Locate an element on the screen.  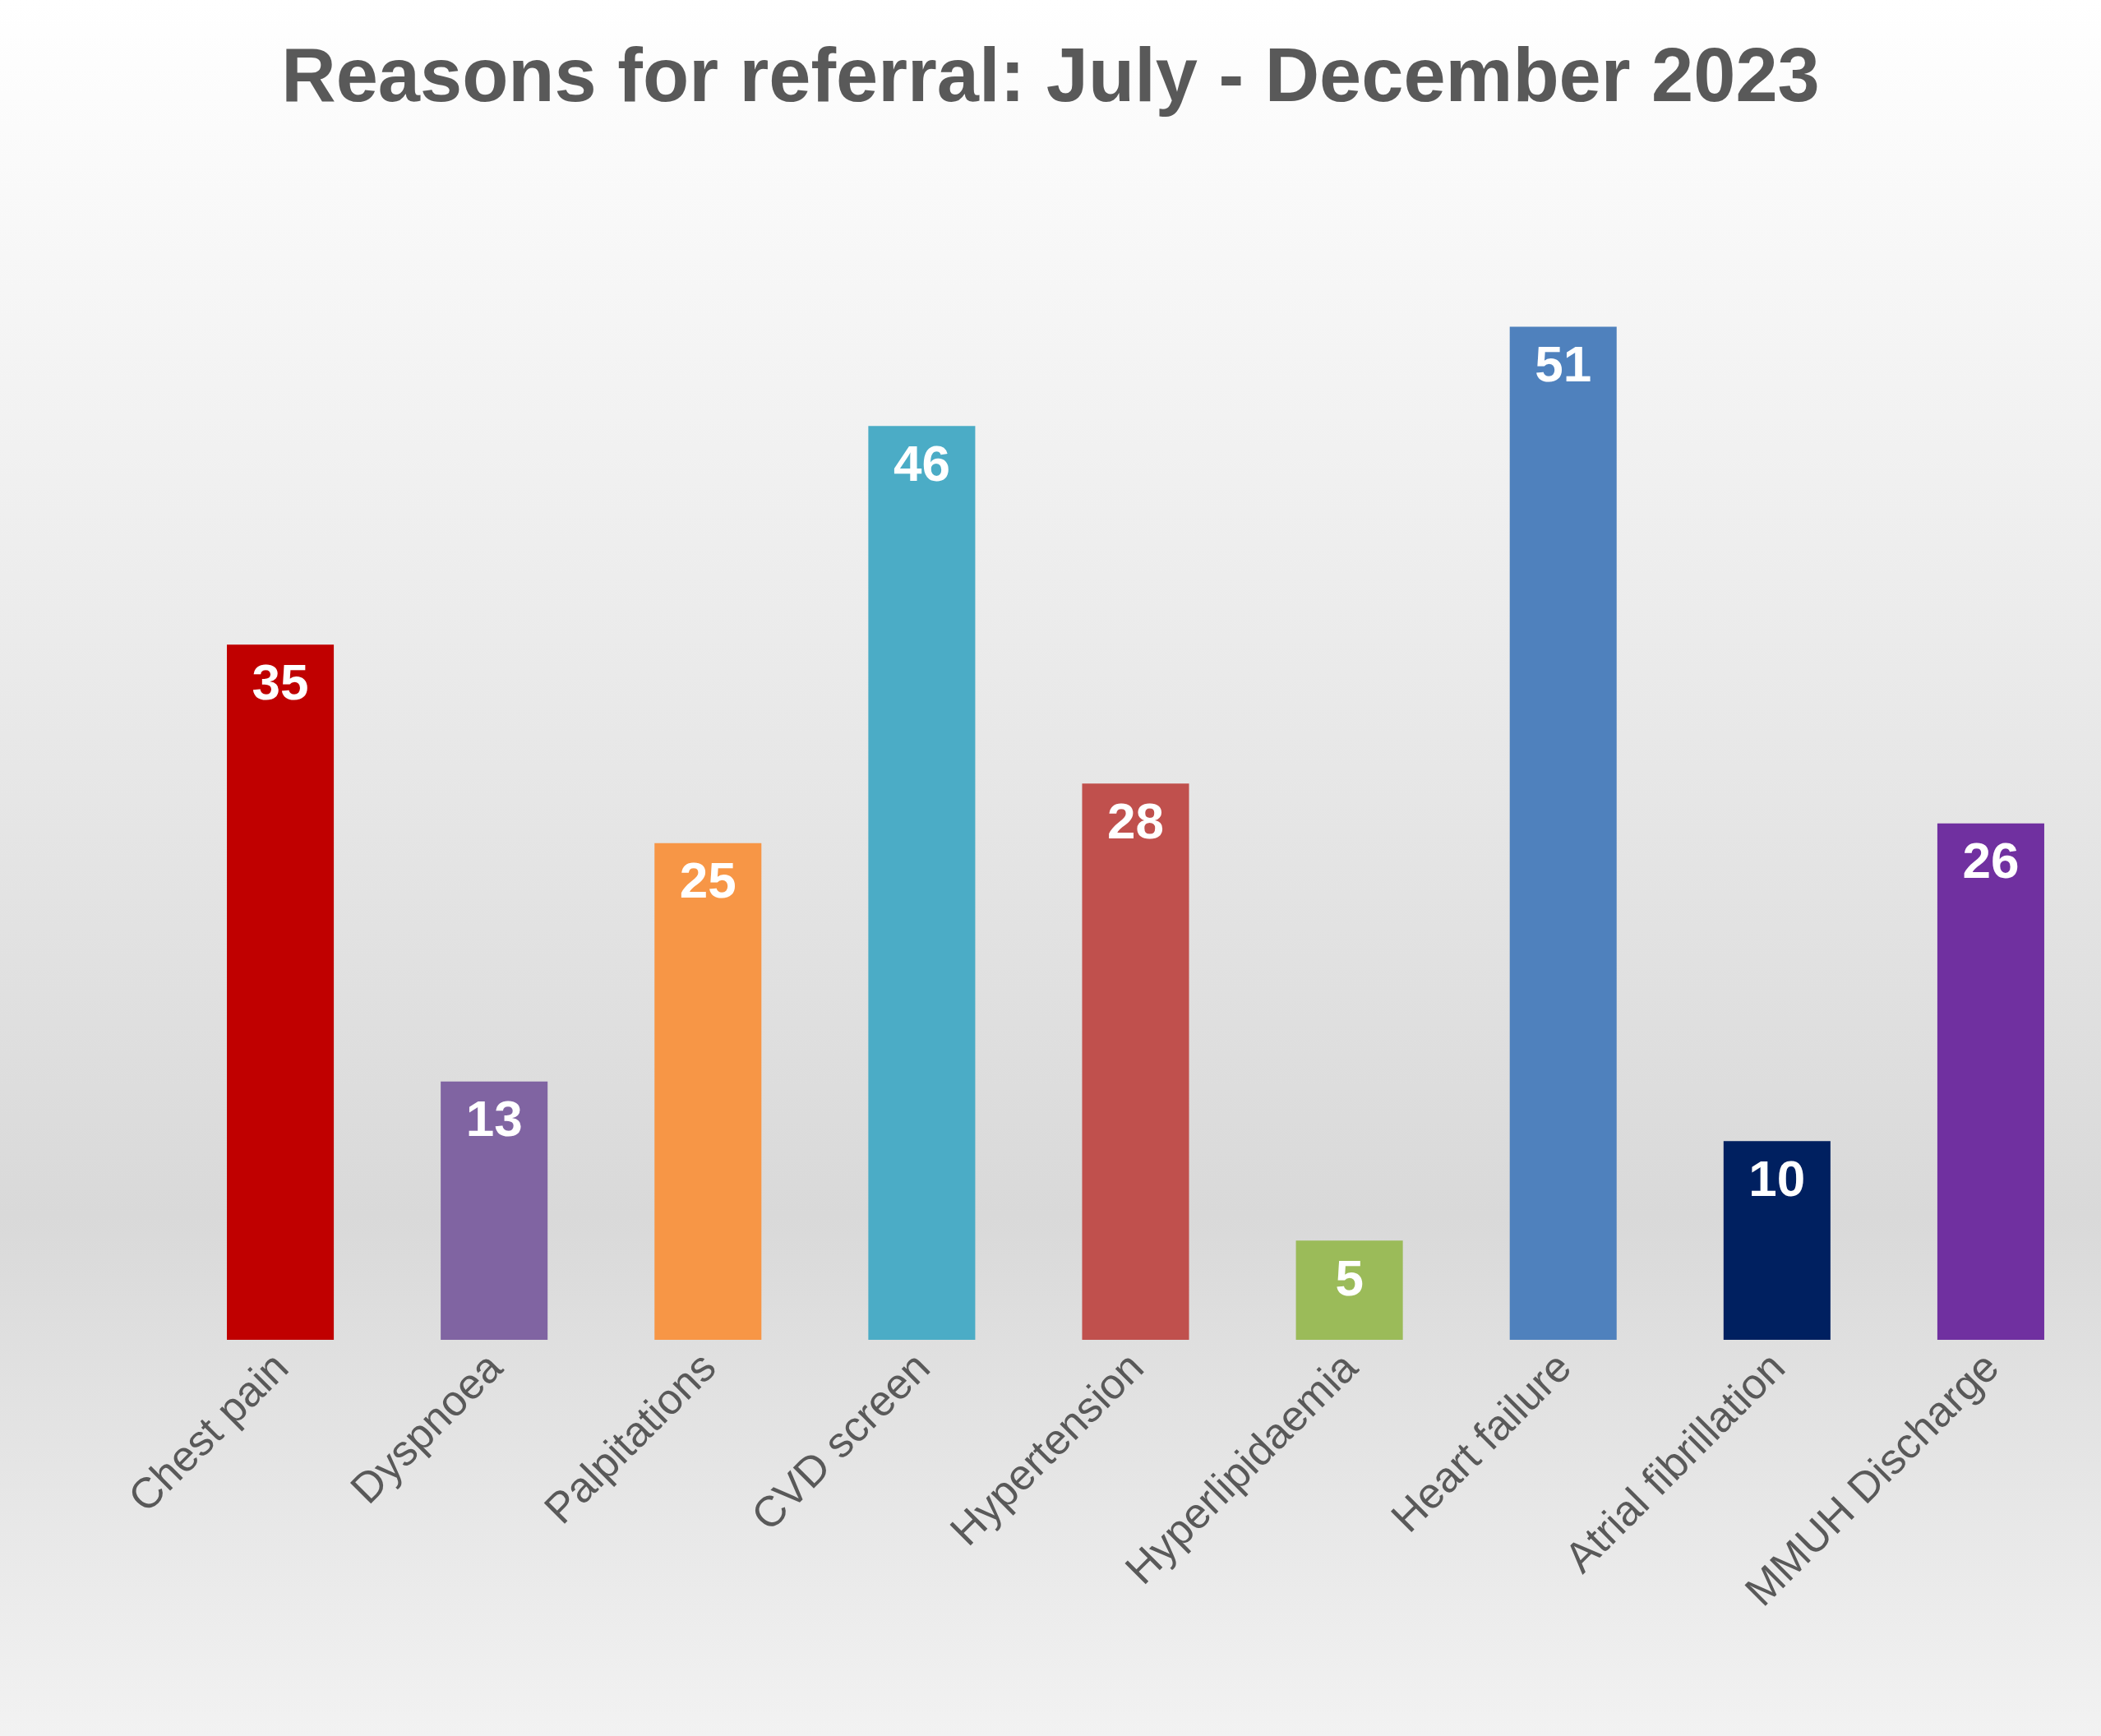
data-label: 35 is located at coordinates (280, 682).